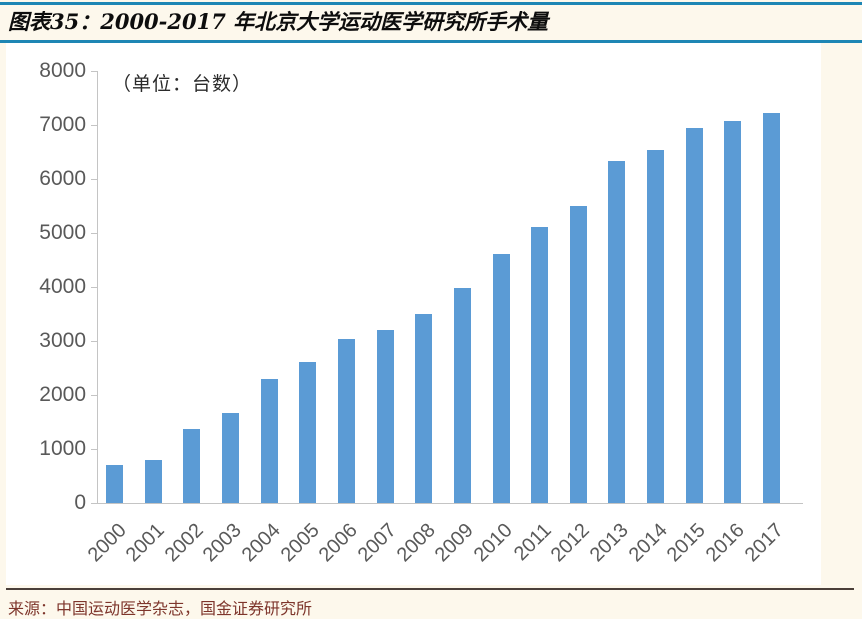 The image size is (862, 619). Describe the element at coordinates (62, 448) in the screenshot. I see `y-tick-label: 1000` at that location.